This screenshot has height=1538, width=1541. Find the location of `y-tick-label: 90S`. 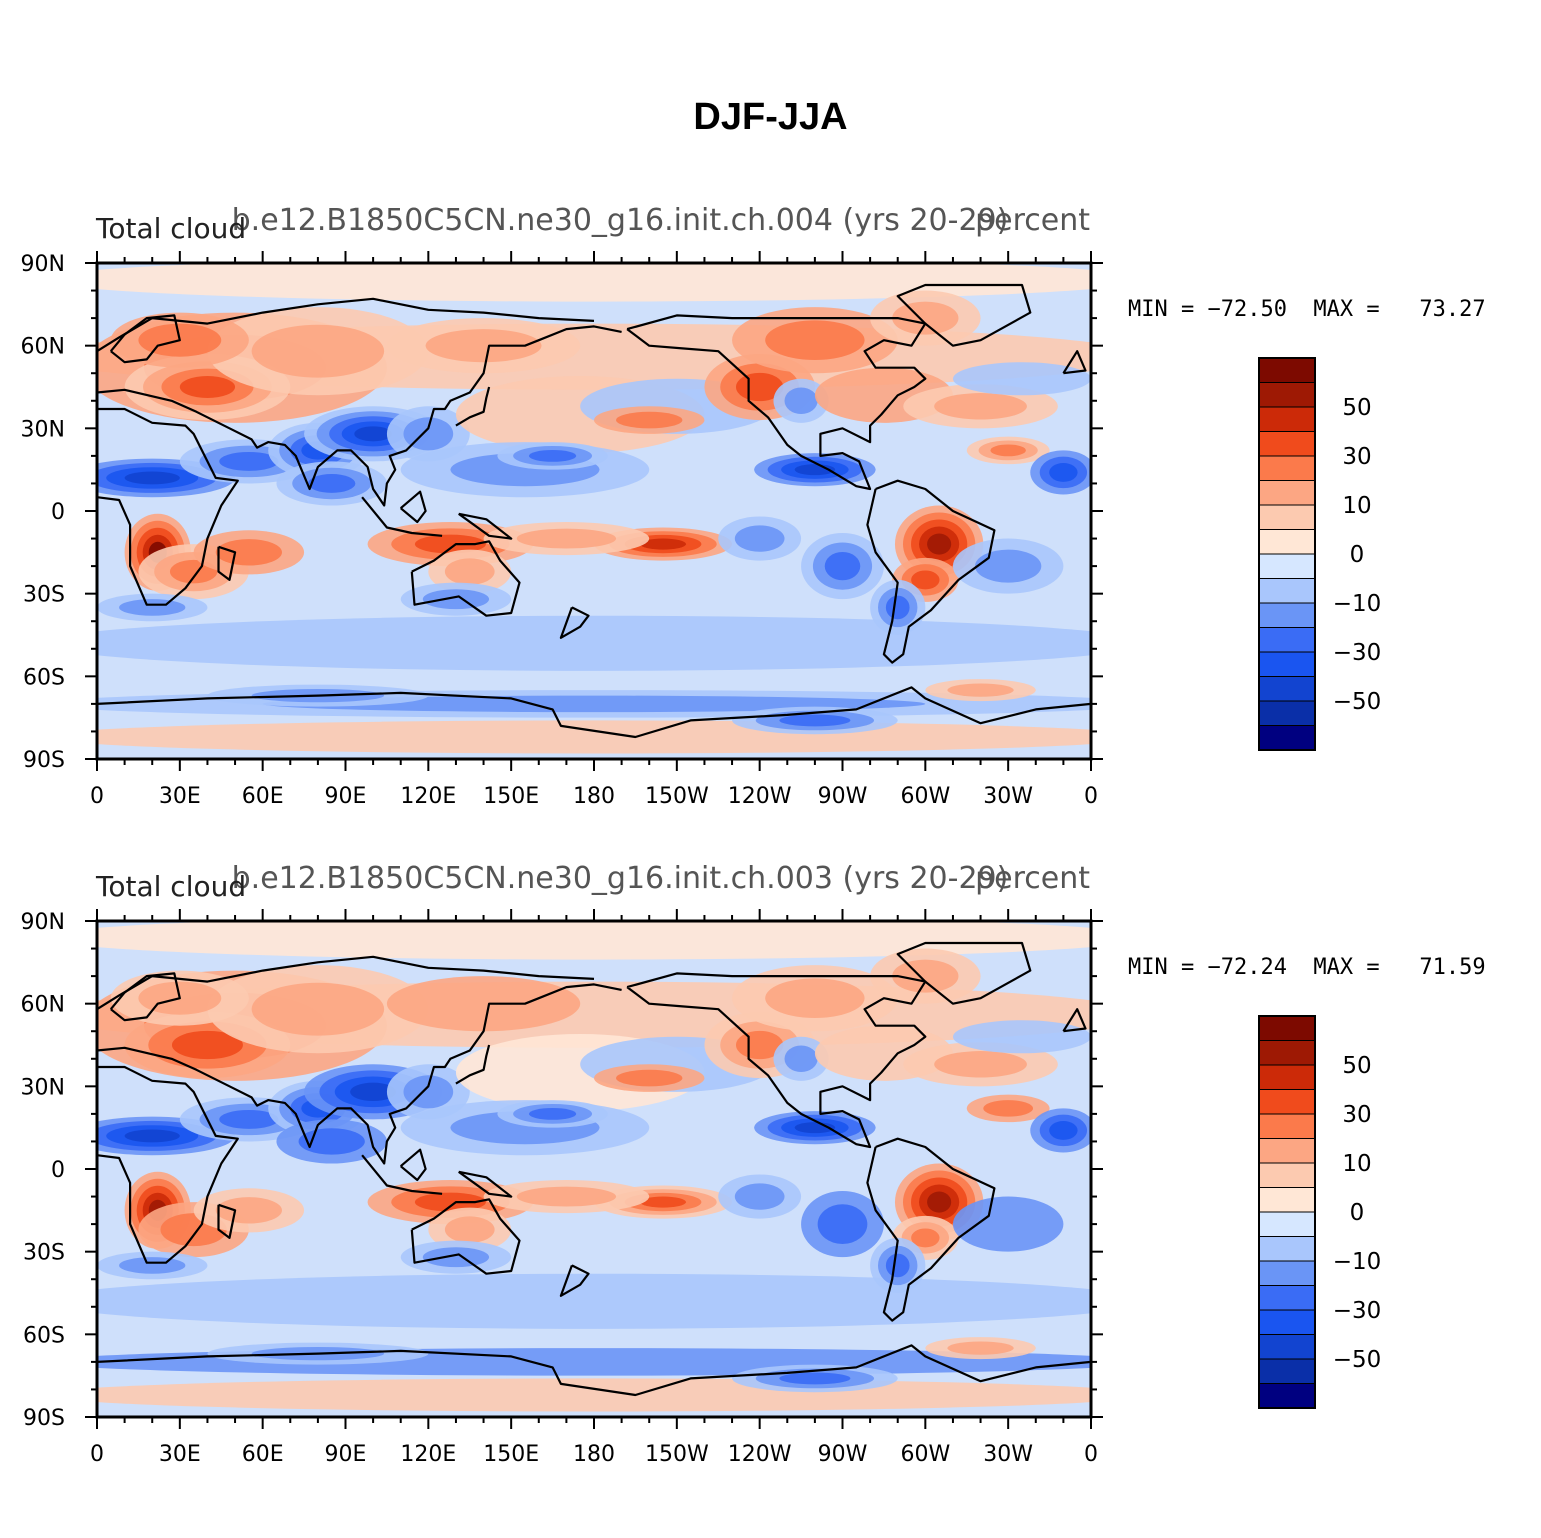

y-tick-label: 90S is located at coordinates (44, 760).